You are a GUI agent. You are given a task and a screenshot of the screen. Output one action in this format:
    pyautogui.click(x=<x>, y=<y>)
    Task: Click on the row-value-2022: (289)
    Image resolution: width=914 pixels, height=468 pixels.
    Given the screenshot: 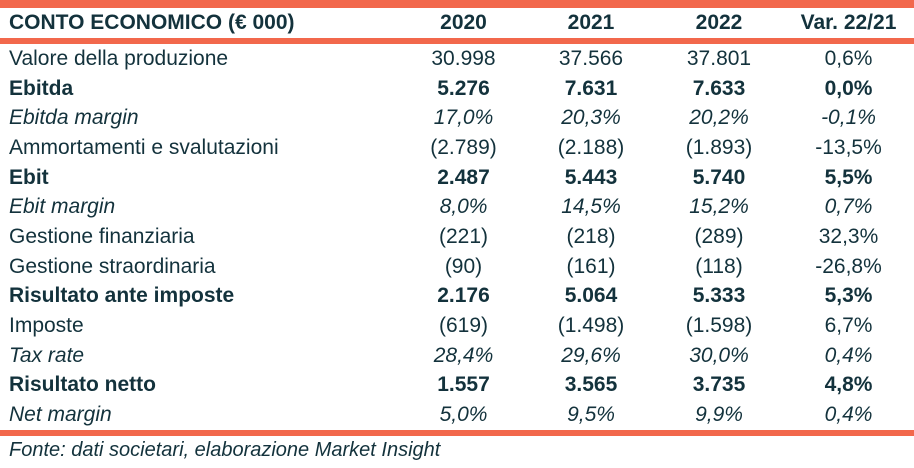 What is the action you would take?
    pyautogui.click(x=719, y=236)
    